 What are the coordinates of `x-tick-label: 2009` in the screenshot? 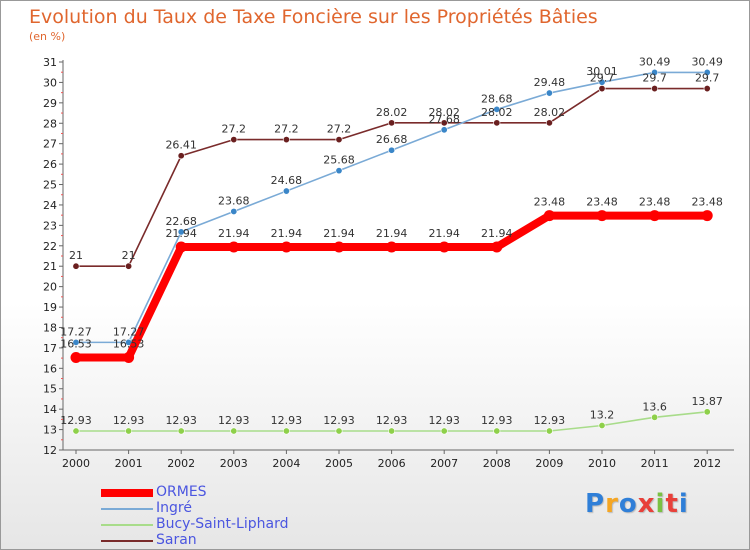 It's located at (549, 463).